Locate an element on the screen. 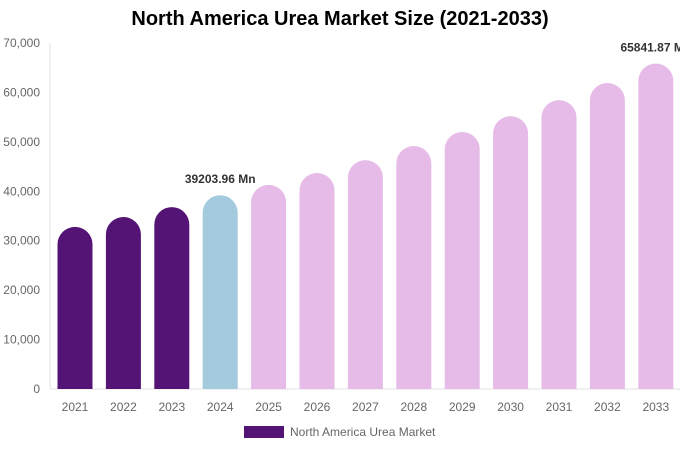  x-tick-label: 2030 is located at coordinates (510, 407).